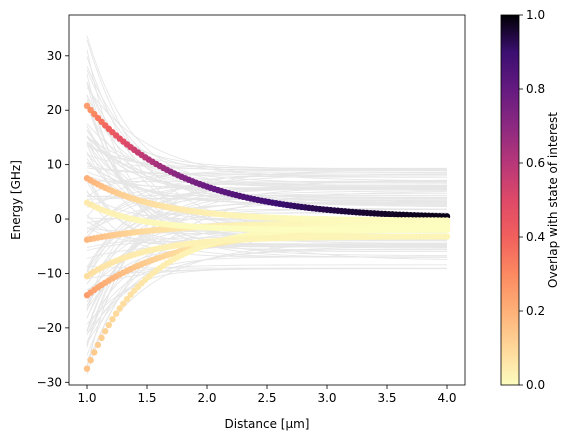  Describe the element at coordinates (49, 273) in the screenshot. I see `y-tick-label: −10` at that location.